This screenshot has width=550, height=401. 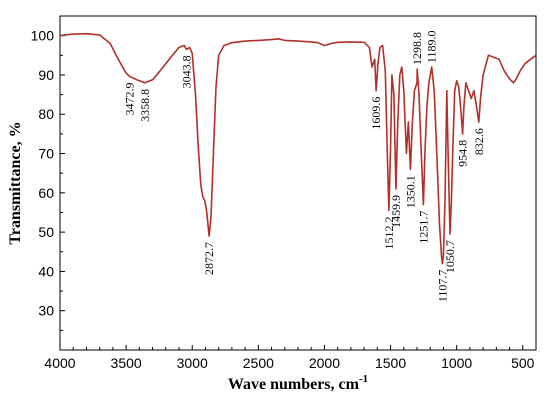 I want to click on x-axis-title-text: Wave numbers, cm, so click(x=294, y=384).